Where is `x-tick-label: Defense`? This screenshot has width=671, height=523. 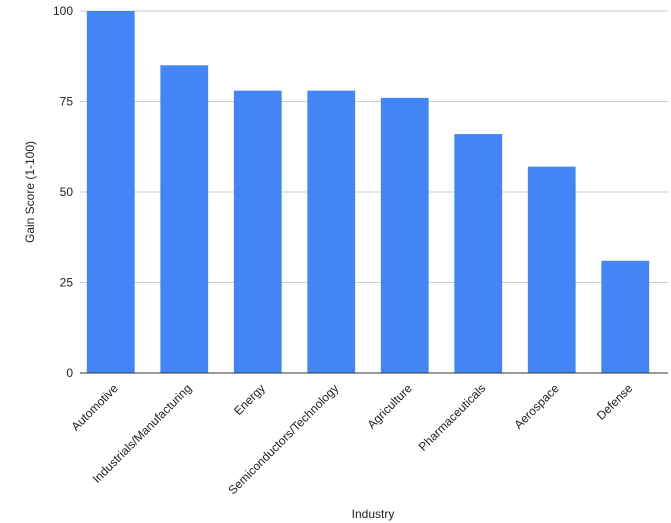
x-tick-label: Defense is located at coordinates (615, 402).